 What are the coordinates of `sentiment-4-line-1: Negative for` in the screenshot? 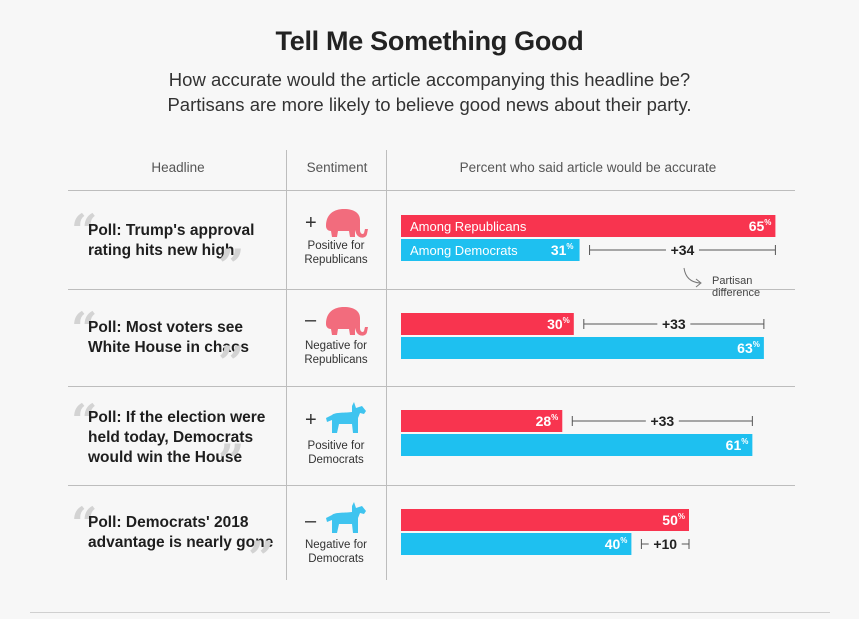 It's located at (335, 545).